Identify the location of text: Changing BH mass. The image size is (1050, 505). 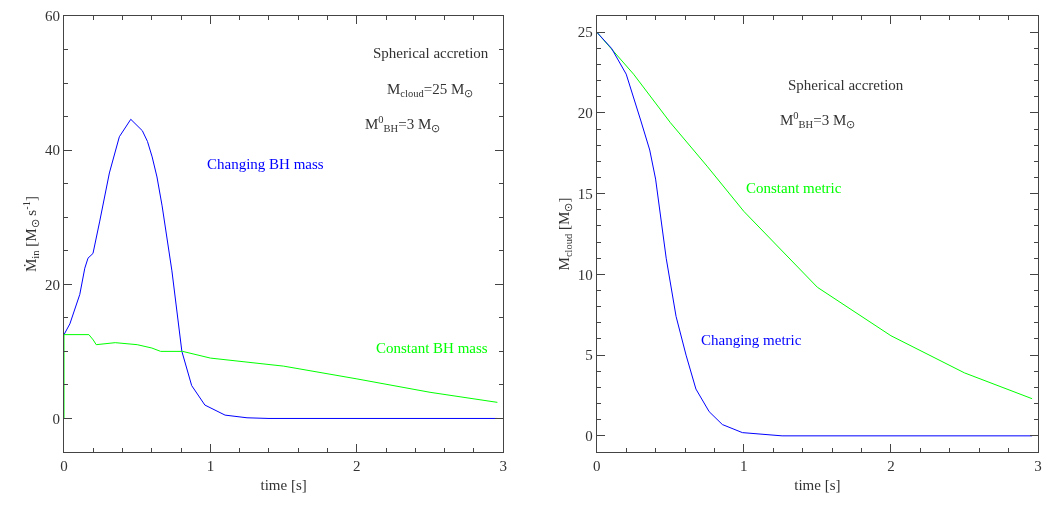
(265, 164).